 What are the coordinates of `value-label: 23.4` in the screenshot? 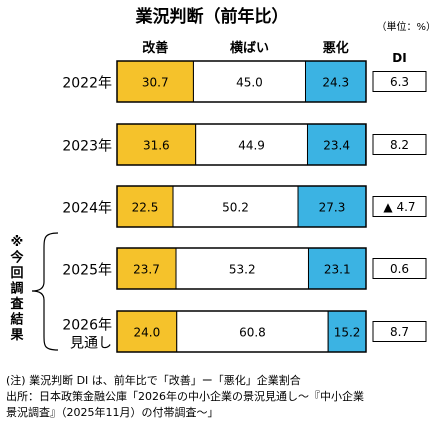 It's located at (336, 146).